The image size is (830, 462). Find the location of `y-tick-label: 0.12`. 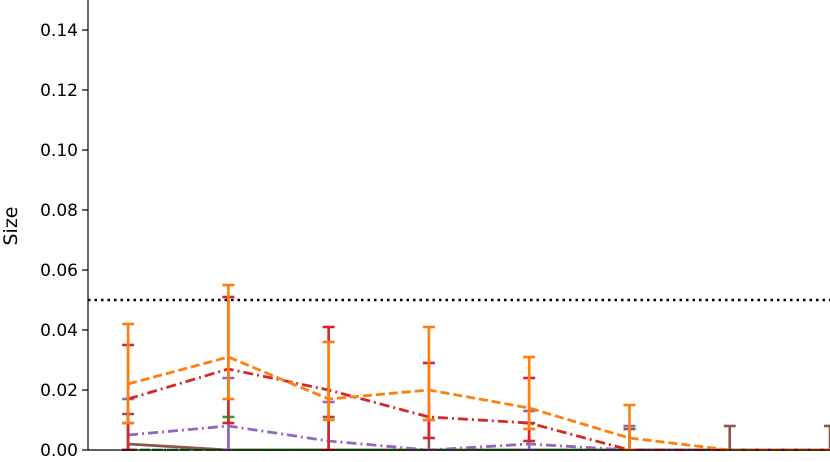

y-tick-label: 0.12 is located at coordinates (59, 91).